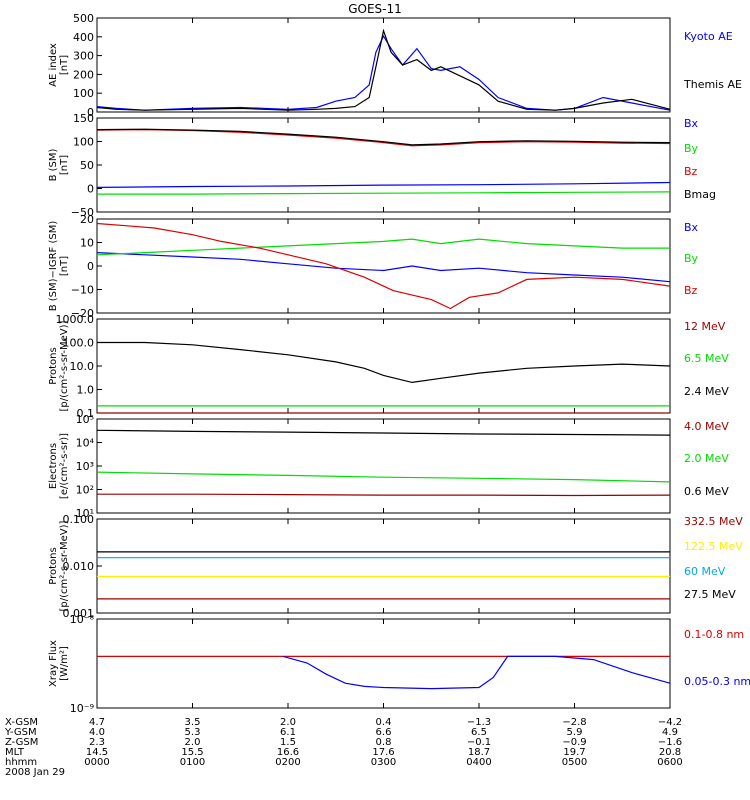 This screenshot has height=800, width=750. I want to click on y-tick-label: 10⁻⁸, so click(82, 619).